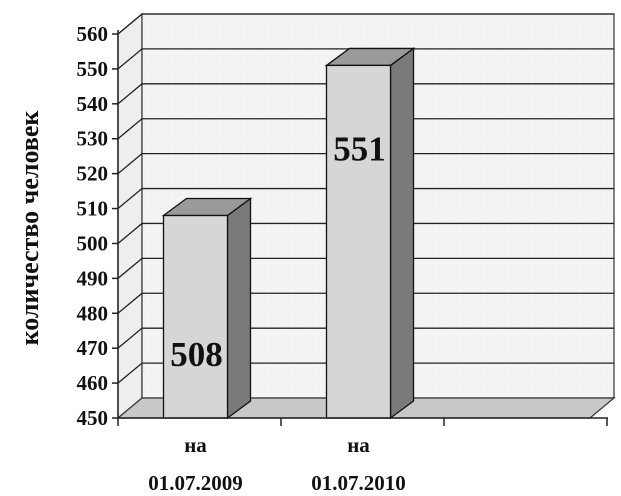 Image resolution: width=621 pixels, height=496 pixels. I want to click on y-tick-label: 500, so click(93, 243).